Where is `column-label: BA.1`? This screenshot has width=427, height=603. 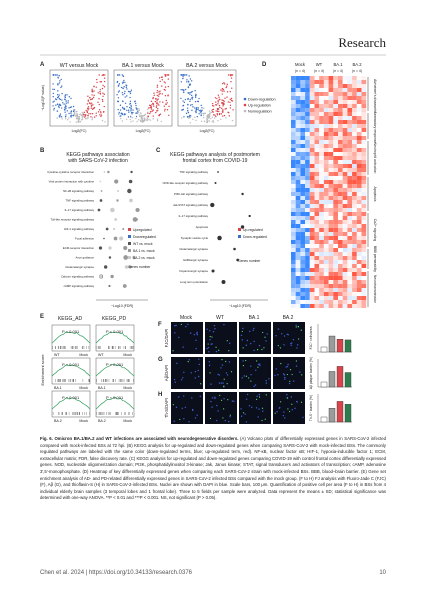
column-label: BA.1 is located at coordinates (254, 318).